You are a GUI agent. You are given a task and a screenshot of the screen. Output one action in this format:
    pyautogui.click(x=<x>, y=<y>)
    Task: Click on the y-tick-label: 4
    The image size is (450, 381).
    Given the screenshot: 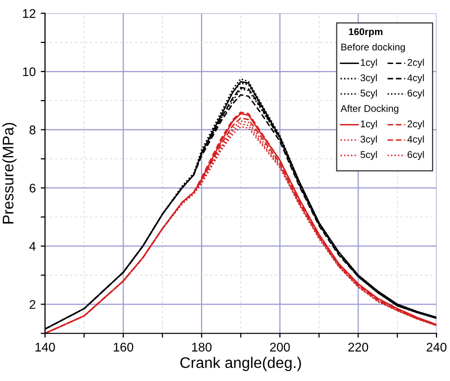 What is the action you would take?
    pyautogui.click(x=32, y=246)
    